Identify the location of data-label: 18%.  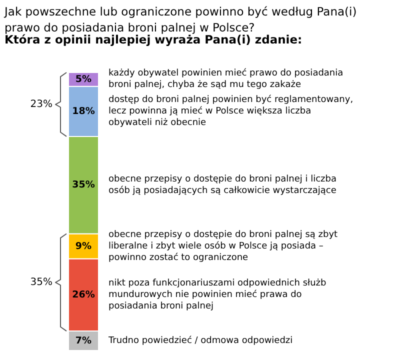
(84, 111).